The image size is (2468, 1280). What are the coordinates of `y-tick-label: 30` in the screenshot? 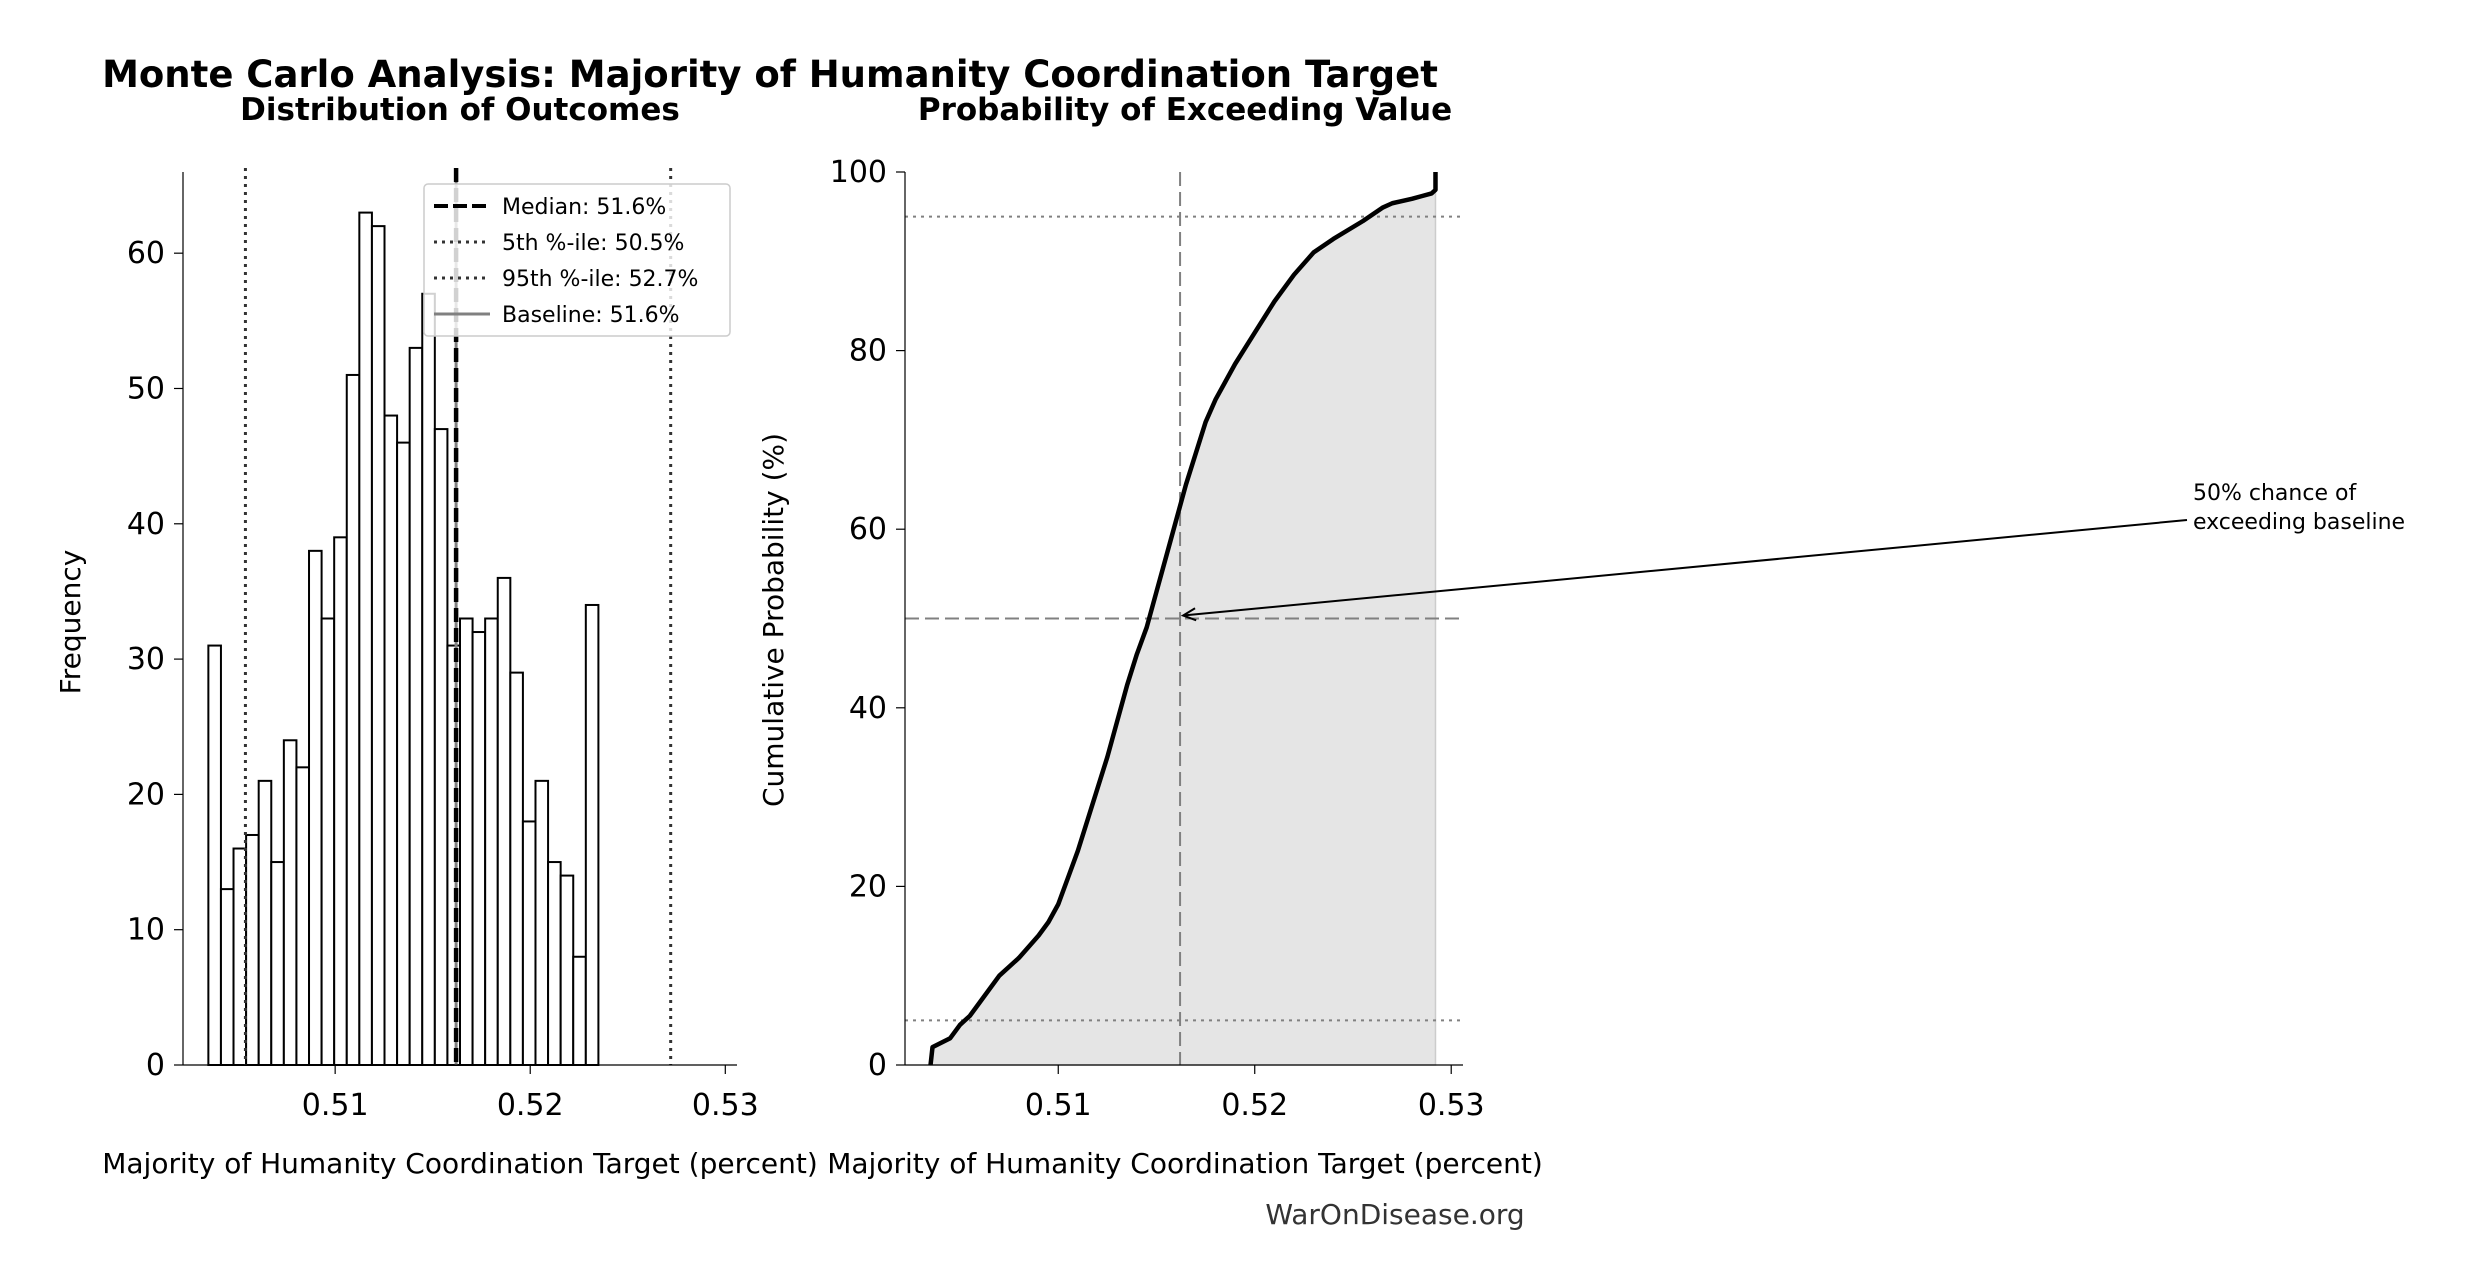 It's located at (146, 659).